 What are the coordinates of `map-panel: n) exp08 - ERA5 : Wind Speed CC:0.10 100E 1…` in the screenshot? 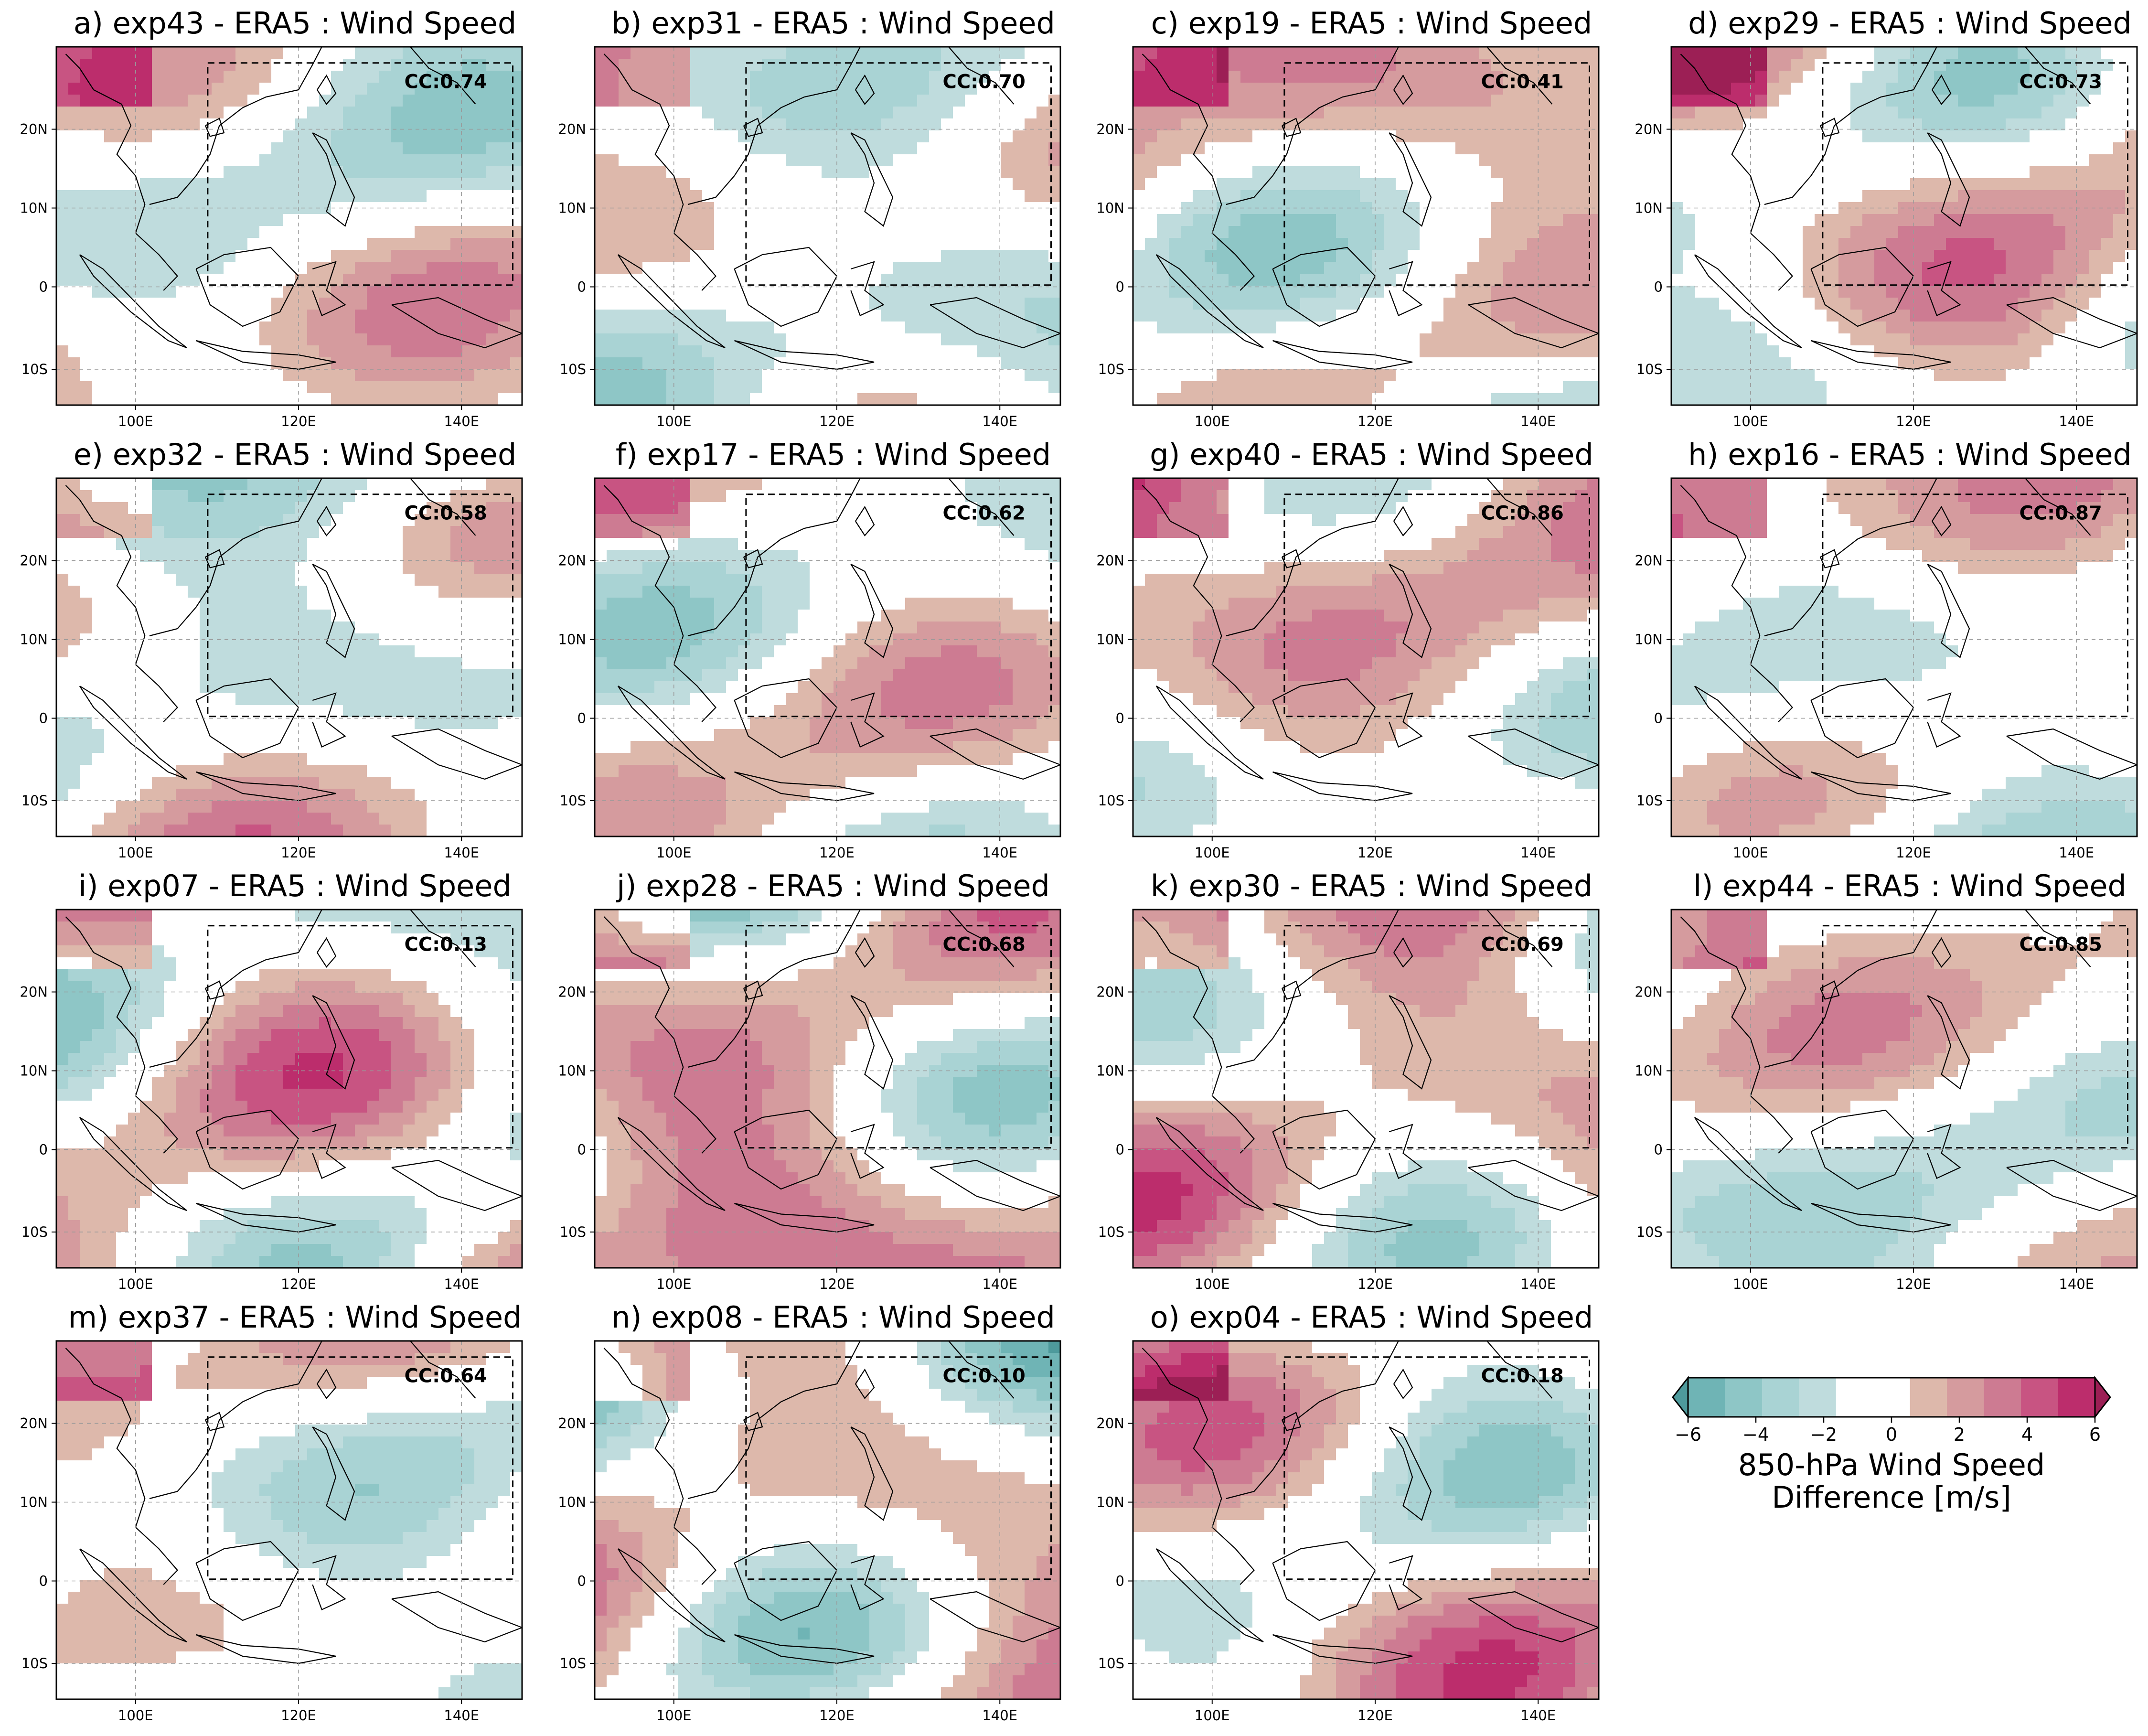 It's located at (807, 1509).